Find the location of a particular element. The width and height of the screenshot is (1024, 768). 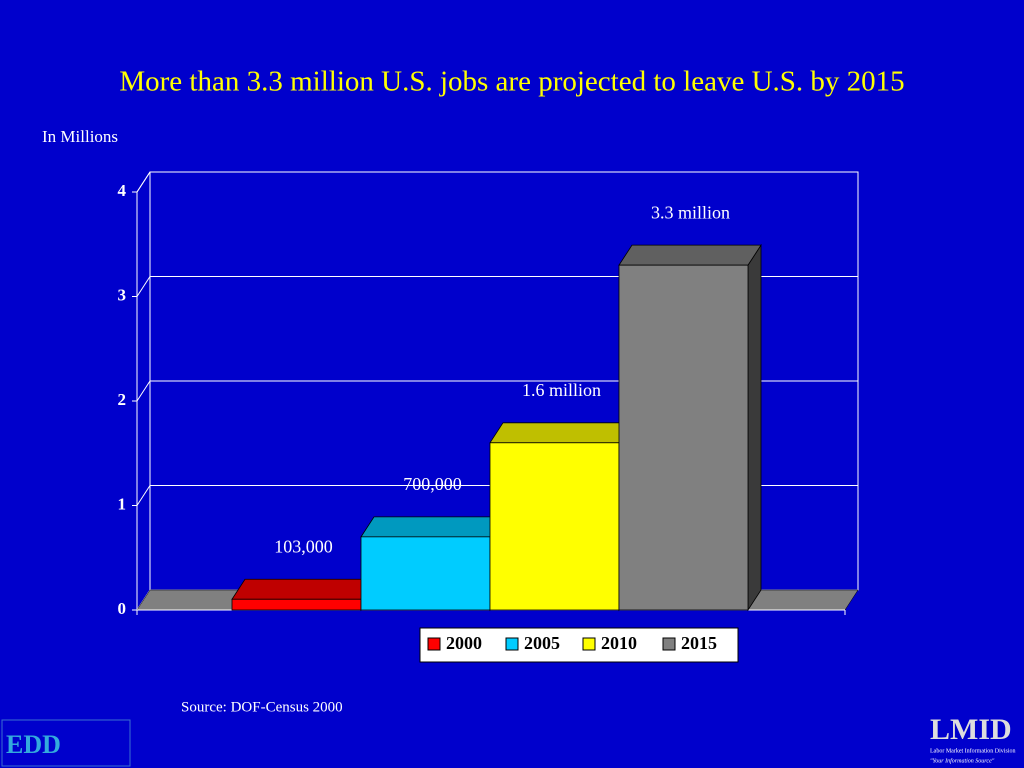

y-tick-label: 3 is located at coordinates (122, 294).